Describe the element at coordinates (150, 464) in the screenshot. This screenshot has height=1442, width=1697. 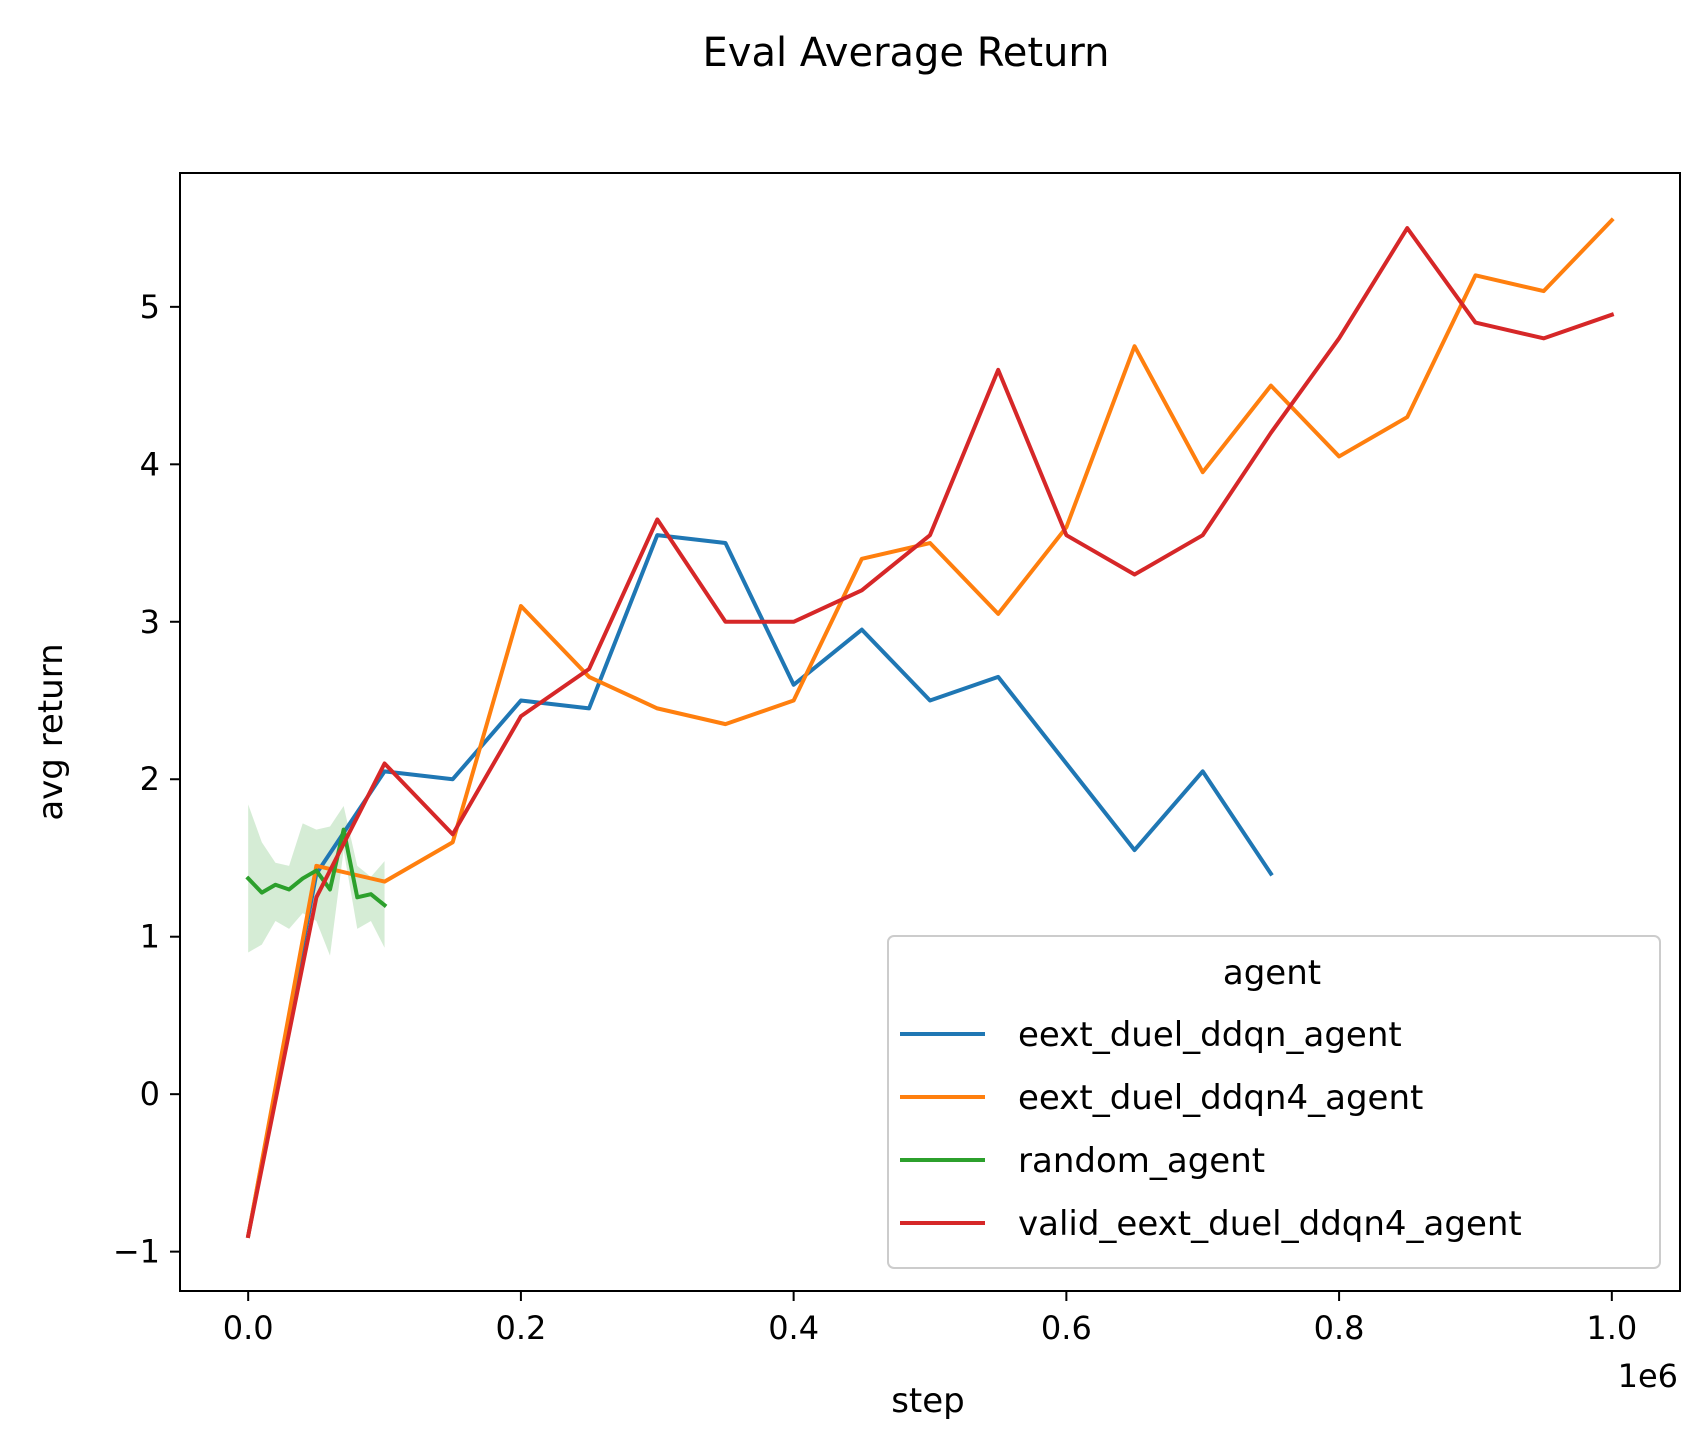
I see `y-tick-label: 4` at that location.